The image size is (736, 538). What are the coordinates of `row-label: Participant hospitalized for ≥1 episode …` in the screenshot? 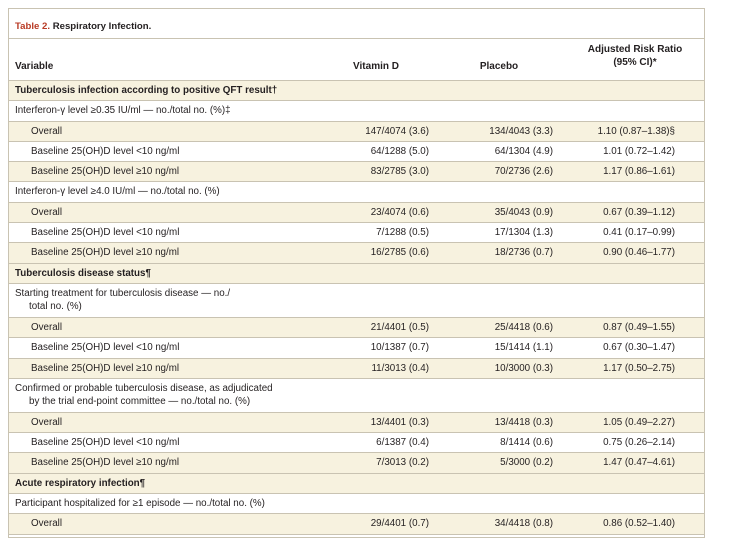 It's located at (140, 504).